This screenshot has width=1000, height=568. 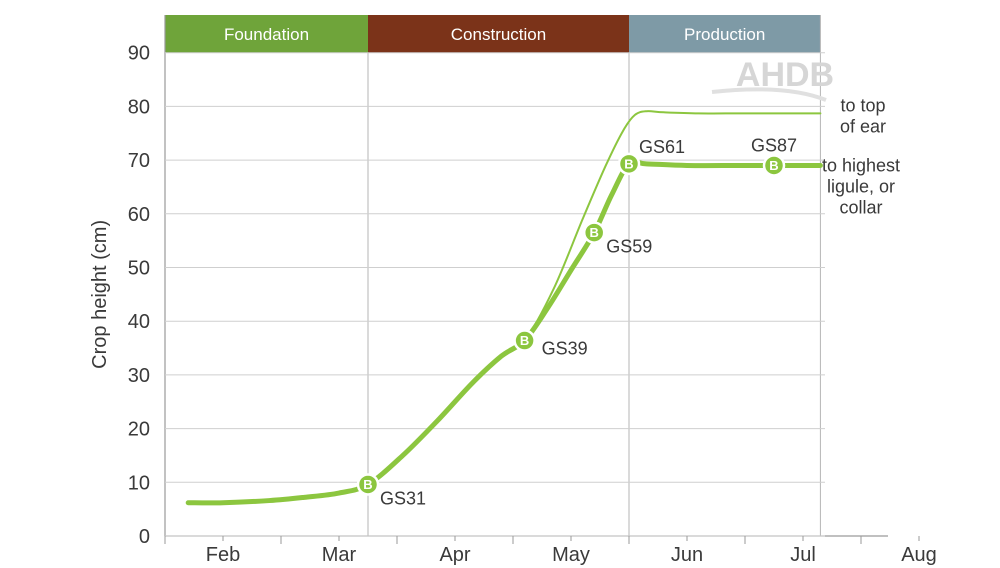 I want to click on phase-label-production: Production, so click(x=724, y=34).